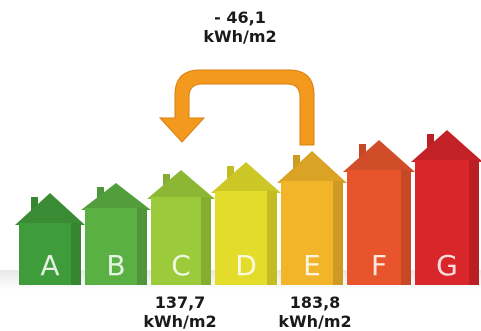 Image resolution: width=481 pixels, height=331 pixels. I want to click on house-g-letter: G, so click(447, 265).